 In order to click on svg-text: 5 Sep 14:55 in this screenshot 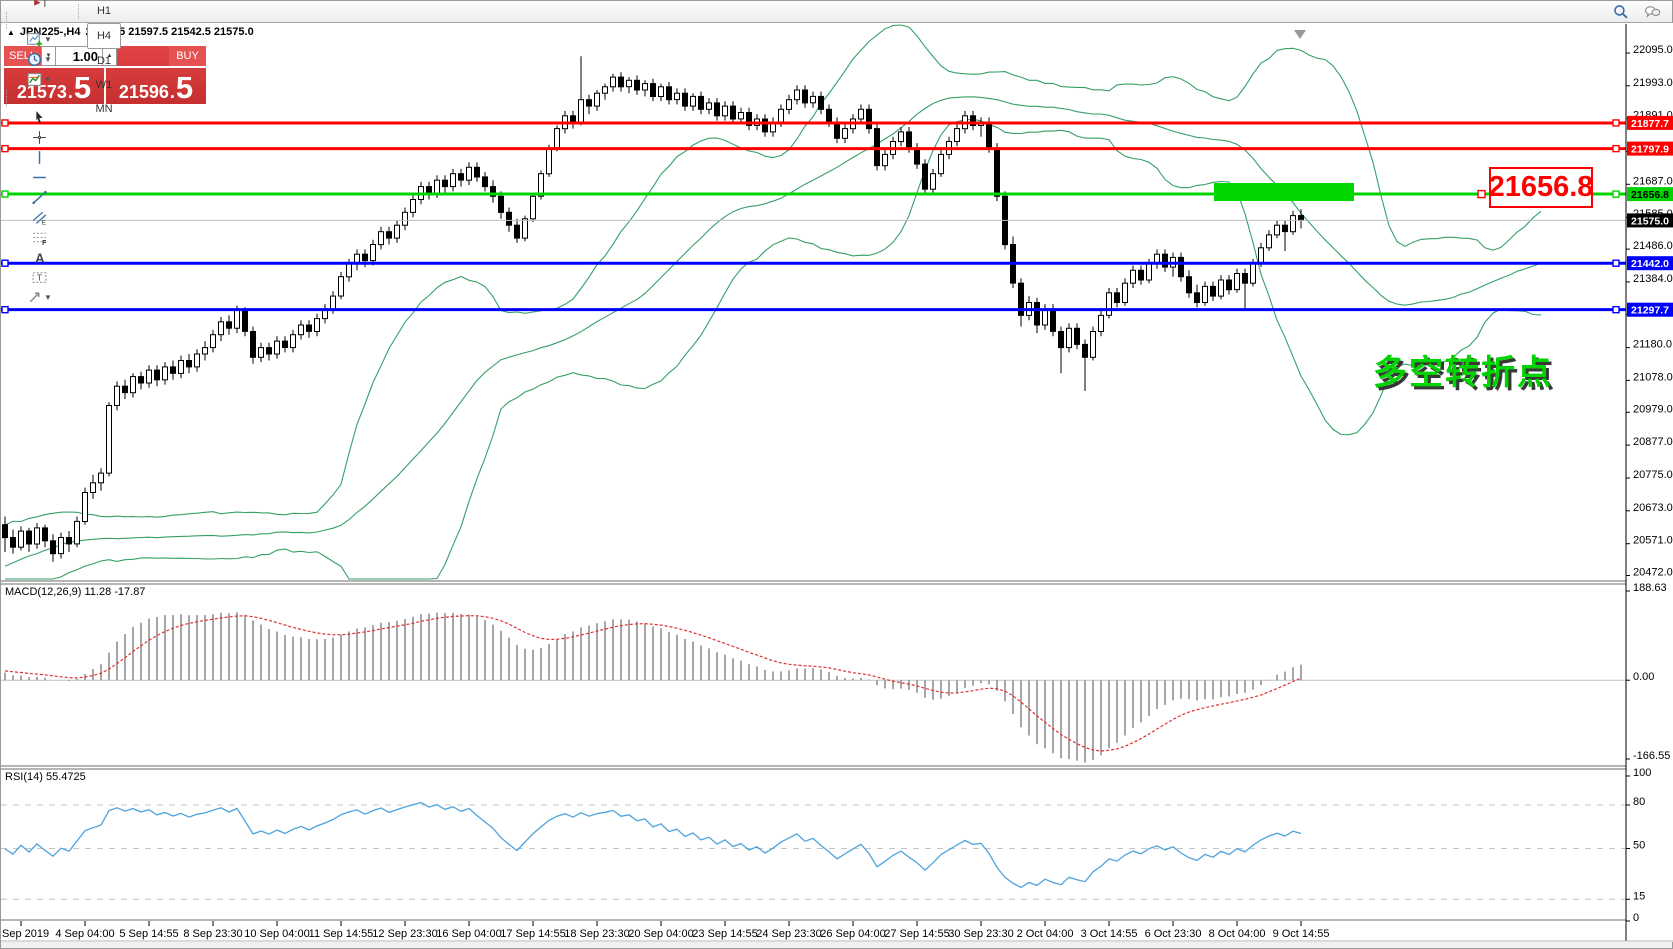, I will do `click(148, 934)`.